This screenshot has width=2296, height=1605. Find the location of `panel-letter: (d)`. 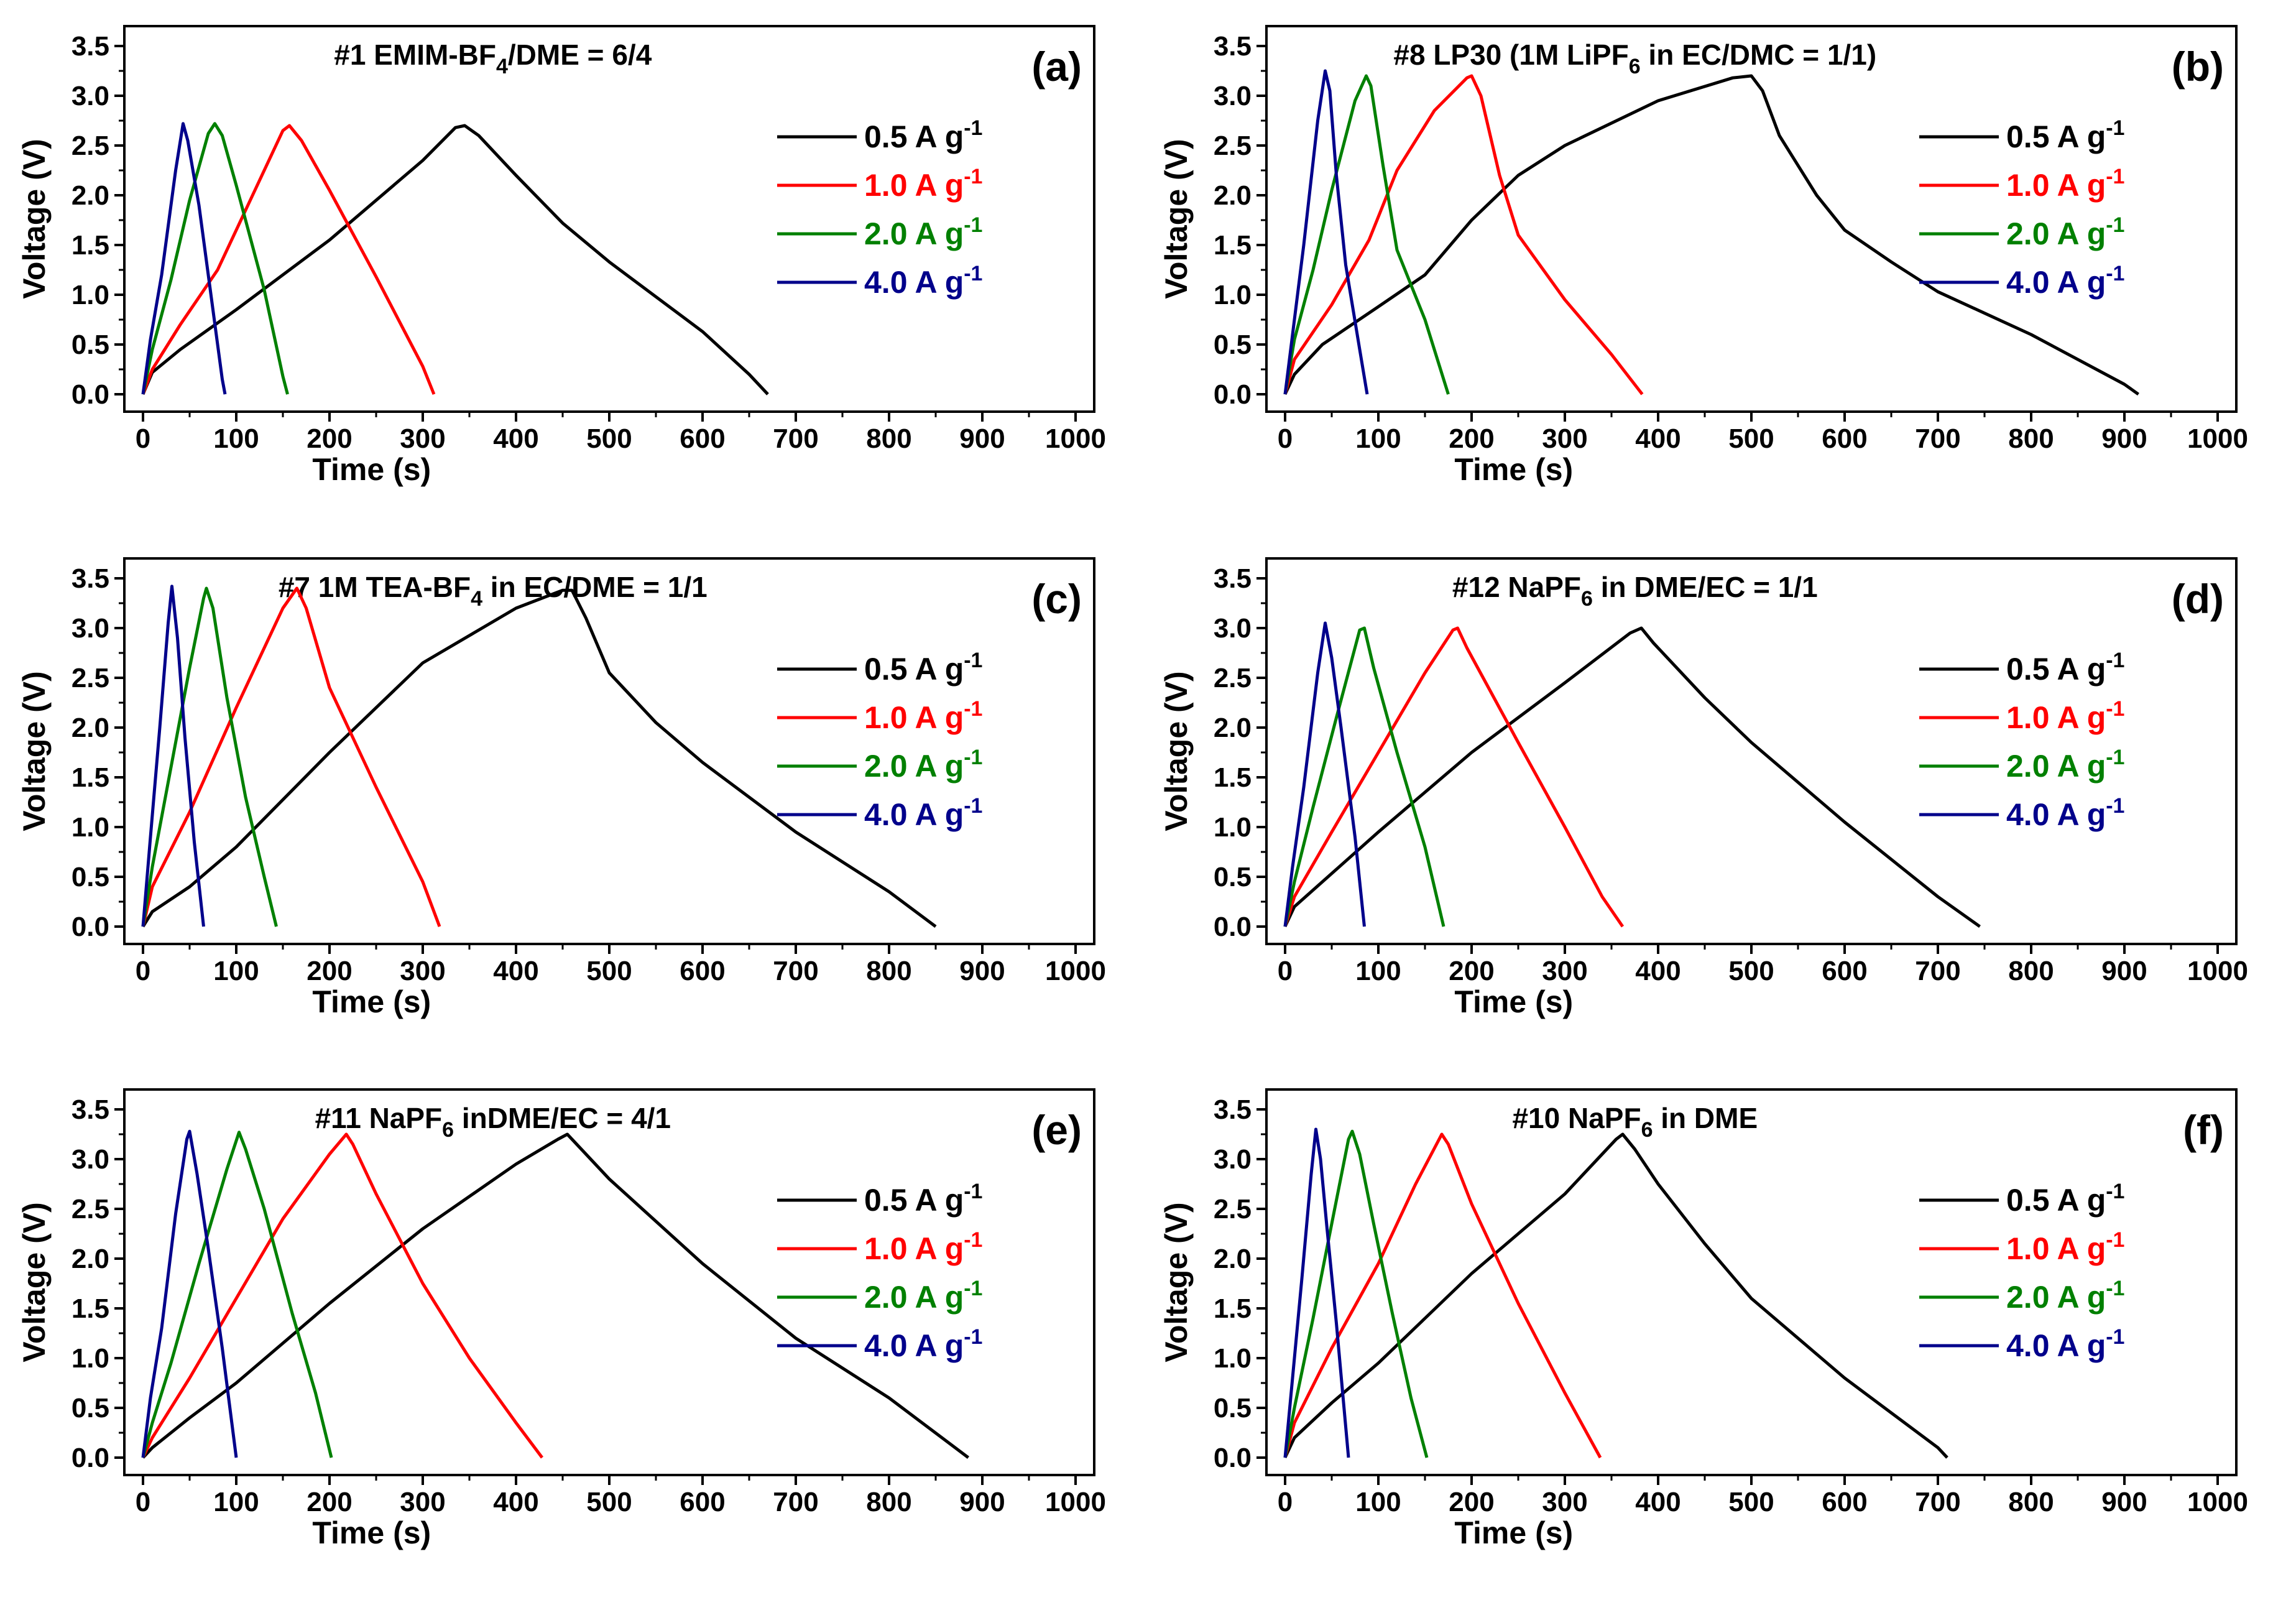

panel-letter: (d) is located at coordinates (2198, 599).